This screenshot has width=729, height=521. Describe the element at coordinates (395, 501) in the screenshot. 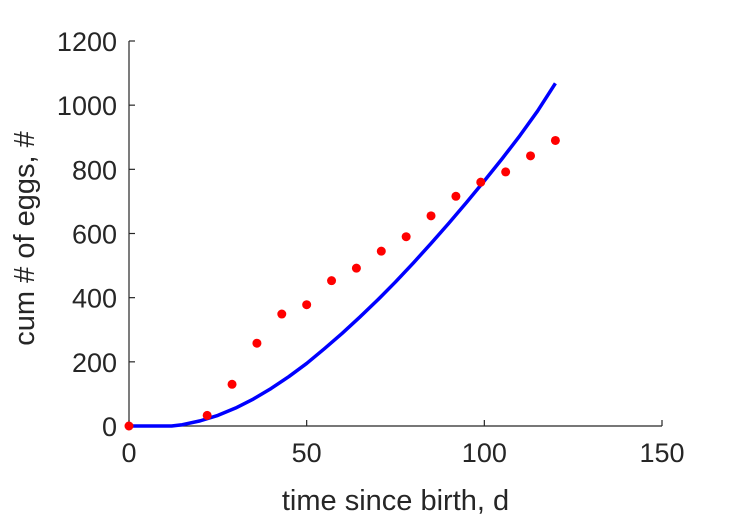

I see `x-axis-label: time since birth, d` at that location.